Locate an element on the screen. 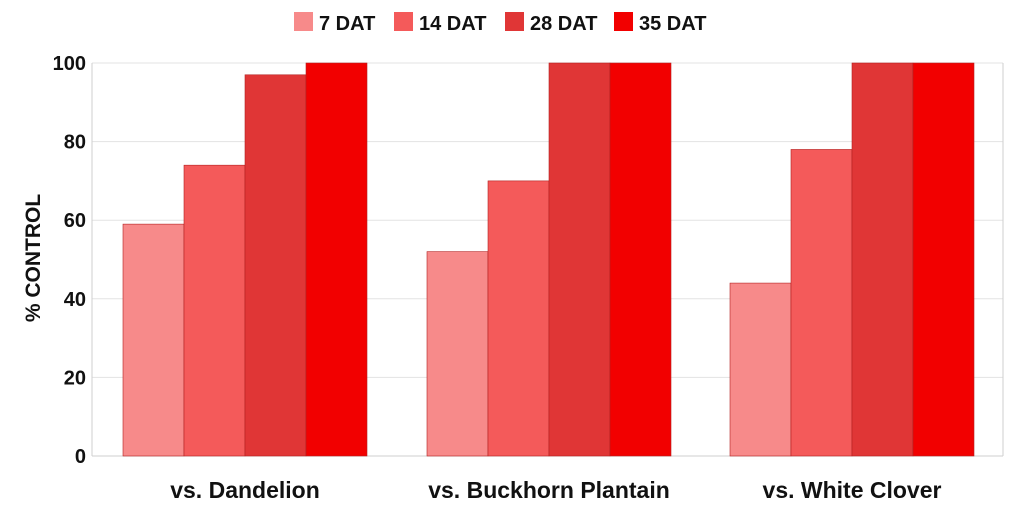 This screenshot has width=1024, height=512. legend-item: 28 DAT is located at coordinates (551, 23).